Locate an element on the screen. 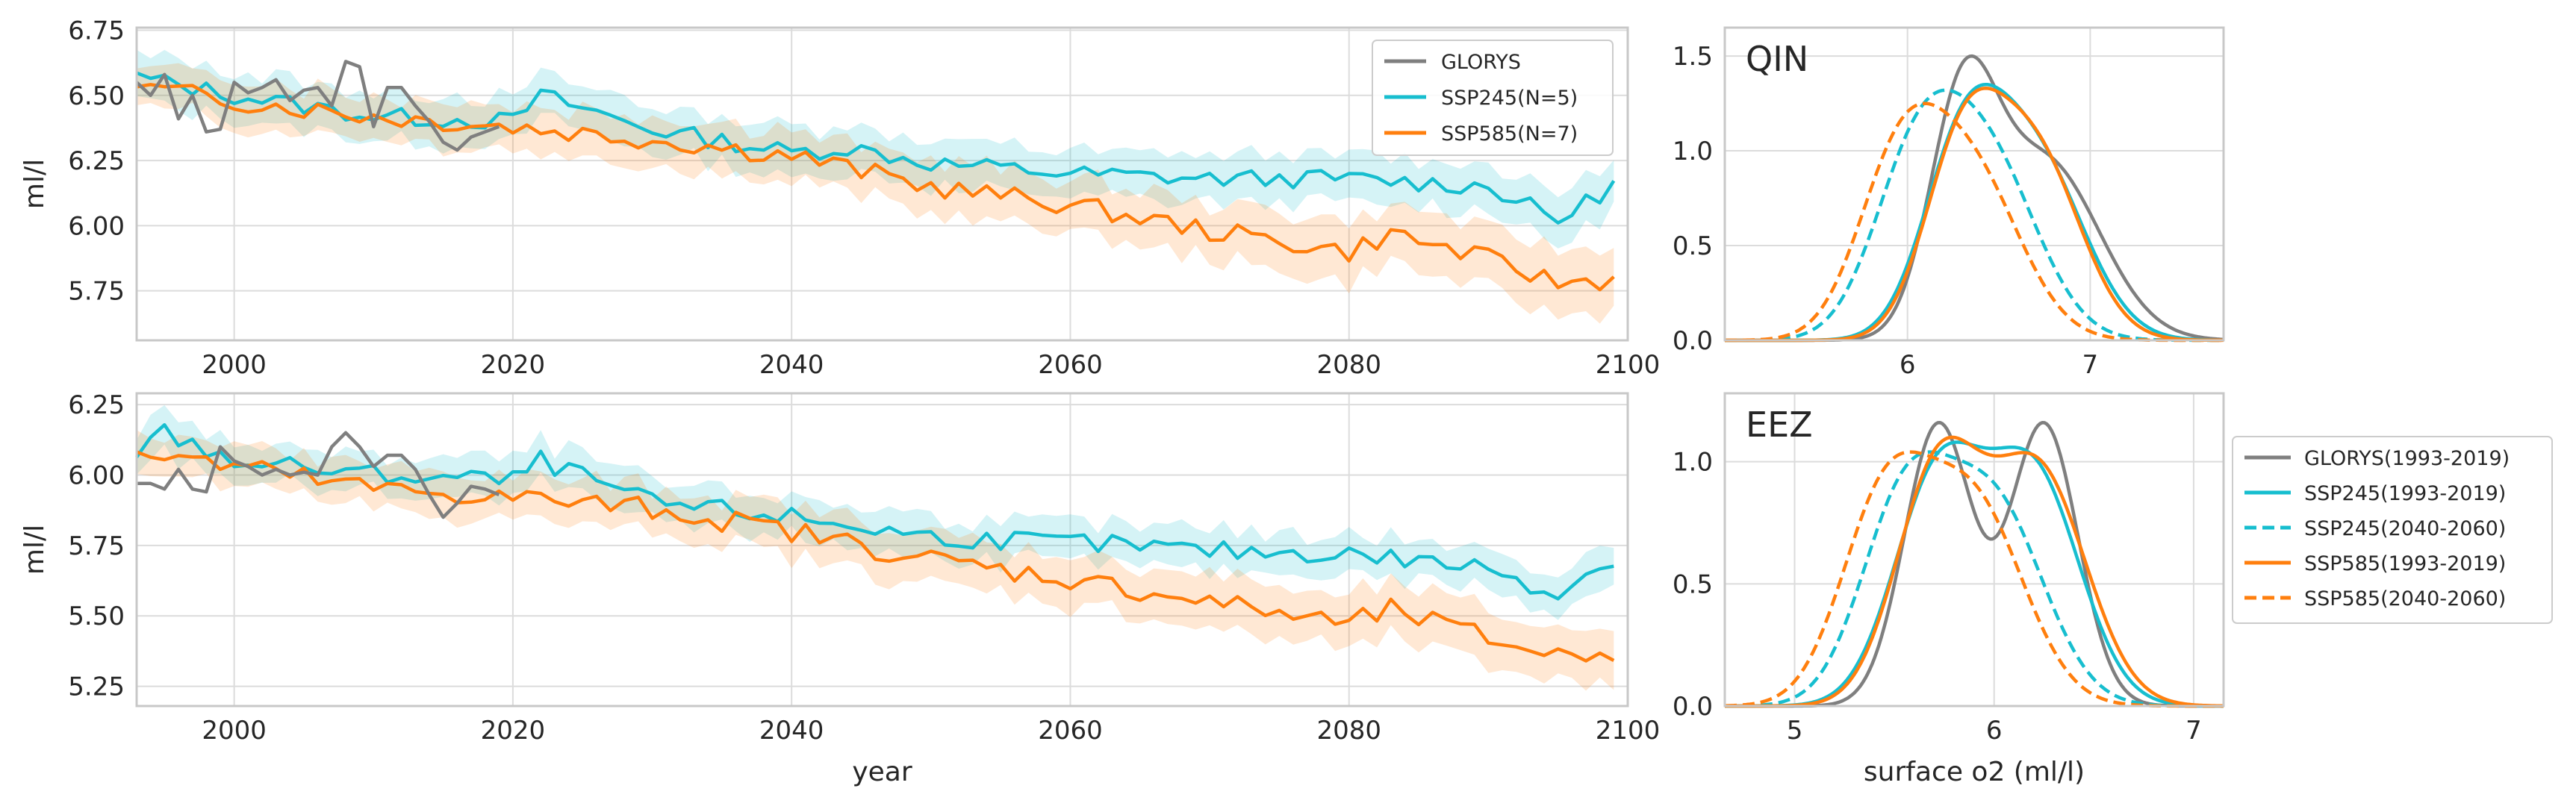 The height and width of the screenshot is (809, 2576). y-tick-label: 5.25 is located at coordinates (96, 687).